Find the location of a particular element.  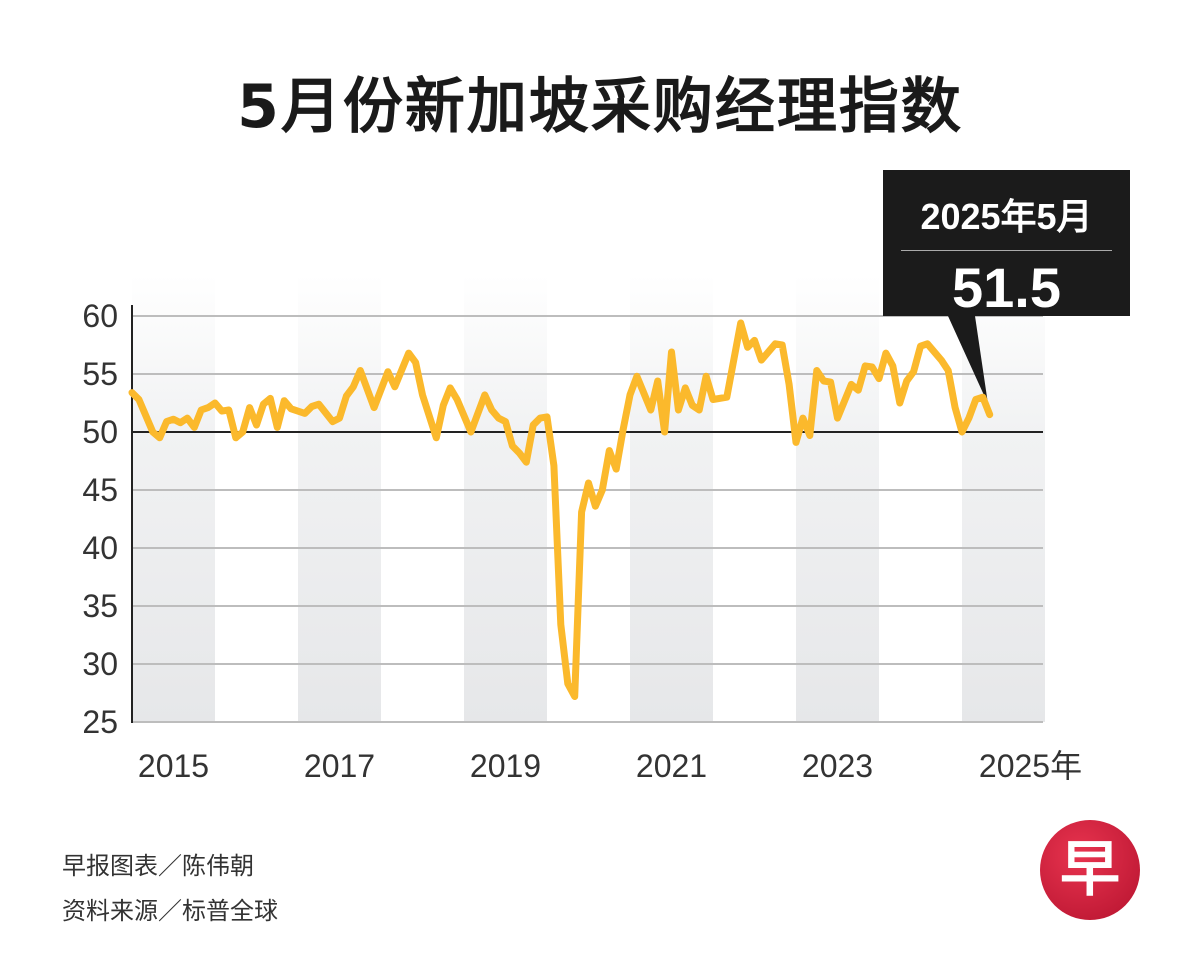

zaobao-logo: 早 is located at coordinates (1090, 870).